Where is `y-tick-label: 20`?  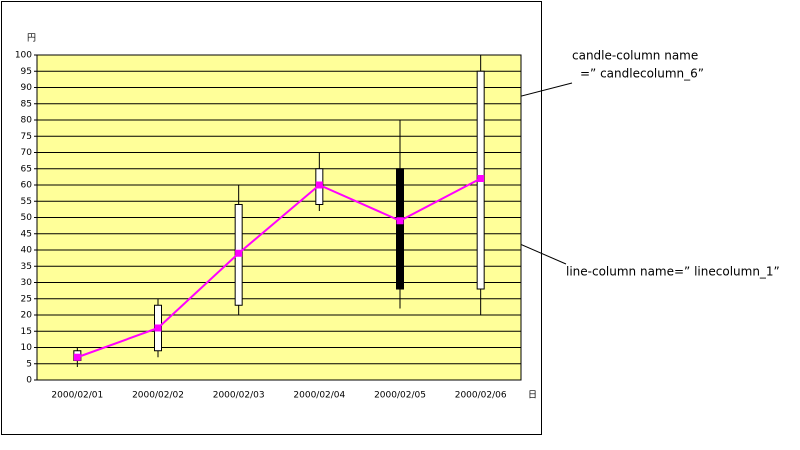
y-tick-label: 20 is located at coordinates (27, 316).